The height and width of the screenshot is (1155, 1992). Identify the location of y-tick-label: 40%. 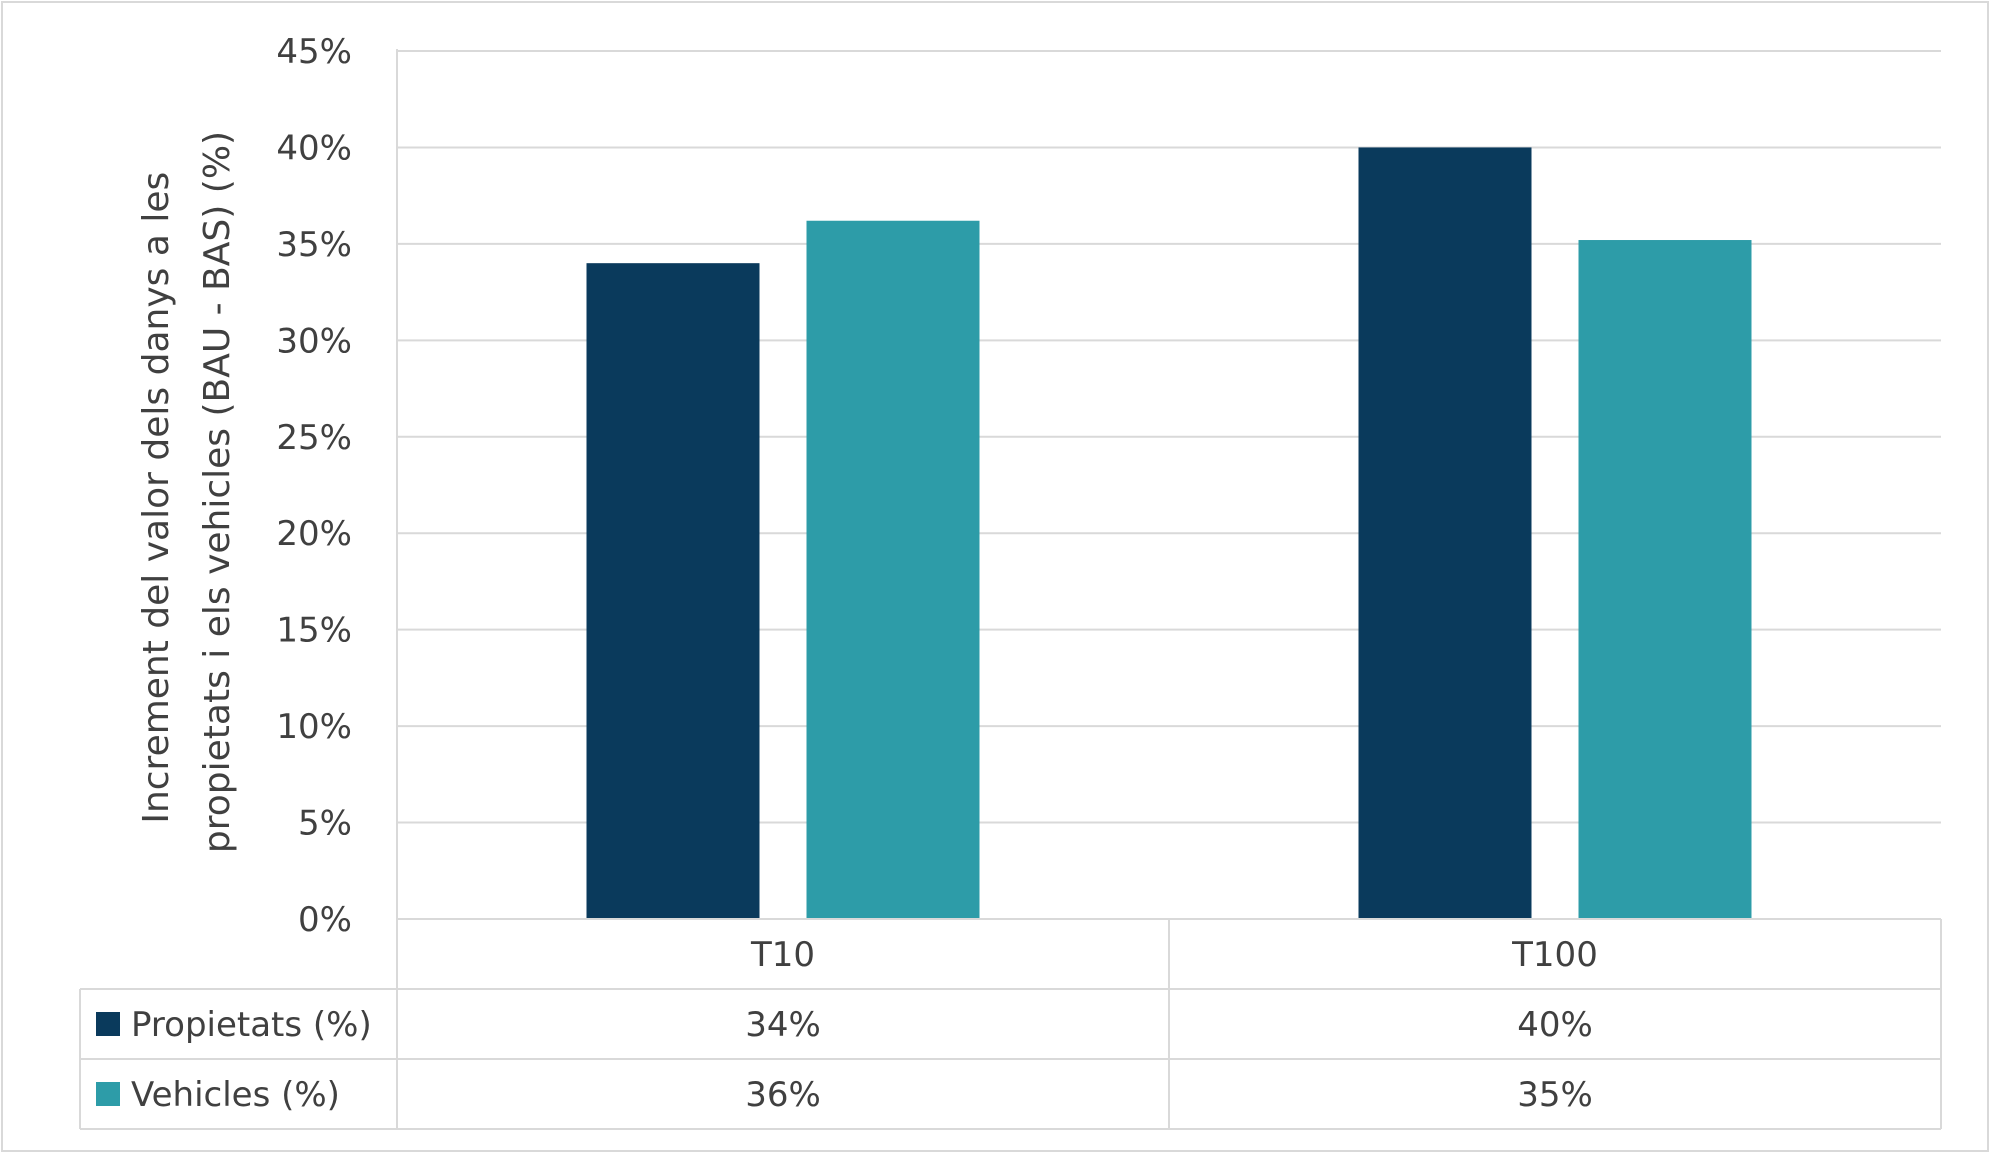
(314, 148).